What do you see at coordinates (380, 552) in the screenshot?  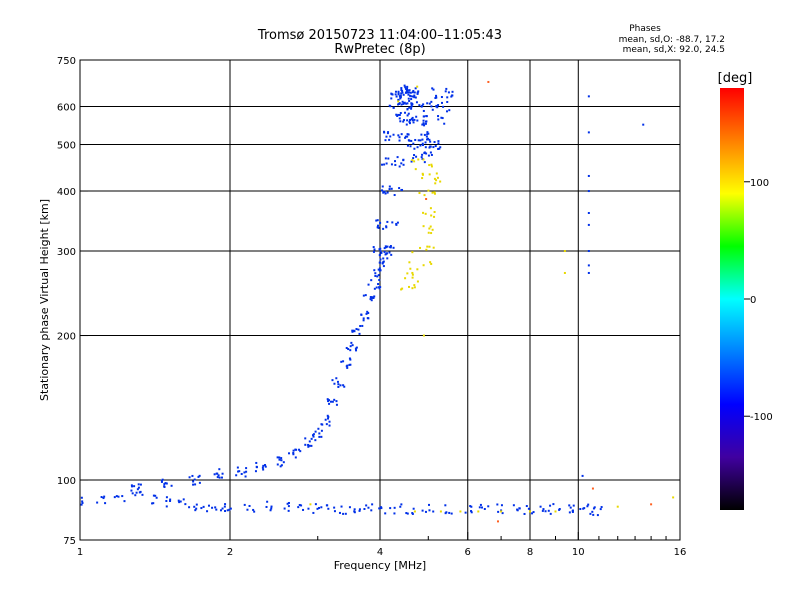 I see `x-tick-label: 4` at bounding box center [380, 552].